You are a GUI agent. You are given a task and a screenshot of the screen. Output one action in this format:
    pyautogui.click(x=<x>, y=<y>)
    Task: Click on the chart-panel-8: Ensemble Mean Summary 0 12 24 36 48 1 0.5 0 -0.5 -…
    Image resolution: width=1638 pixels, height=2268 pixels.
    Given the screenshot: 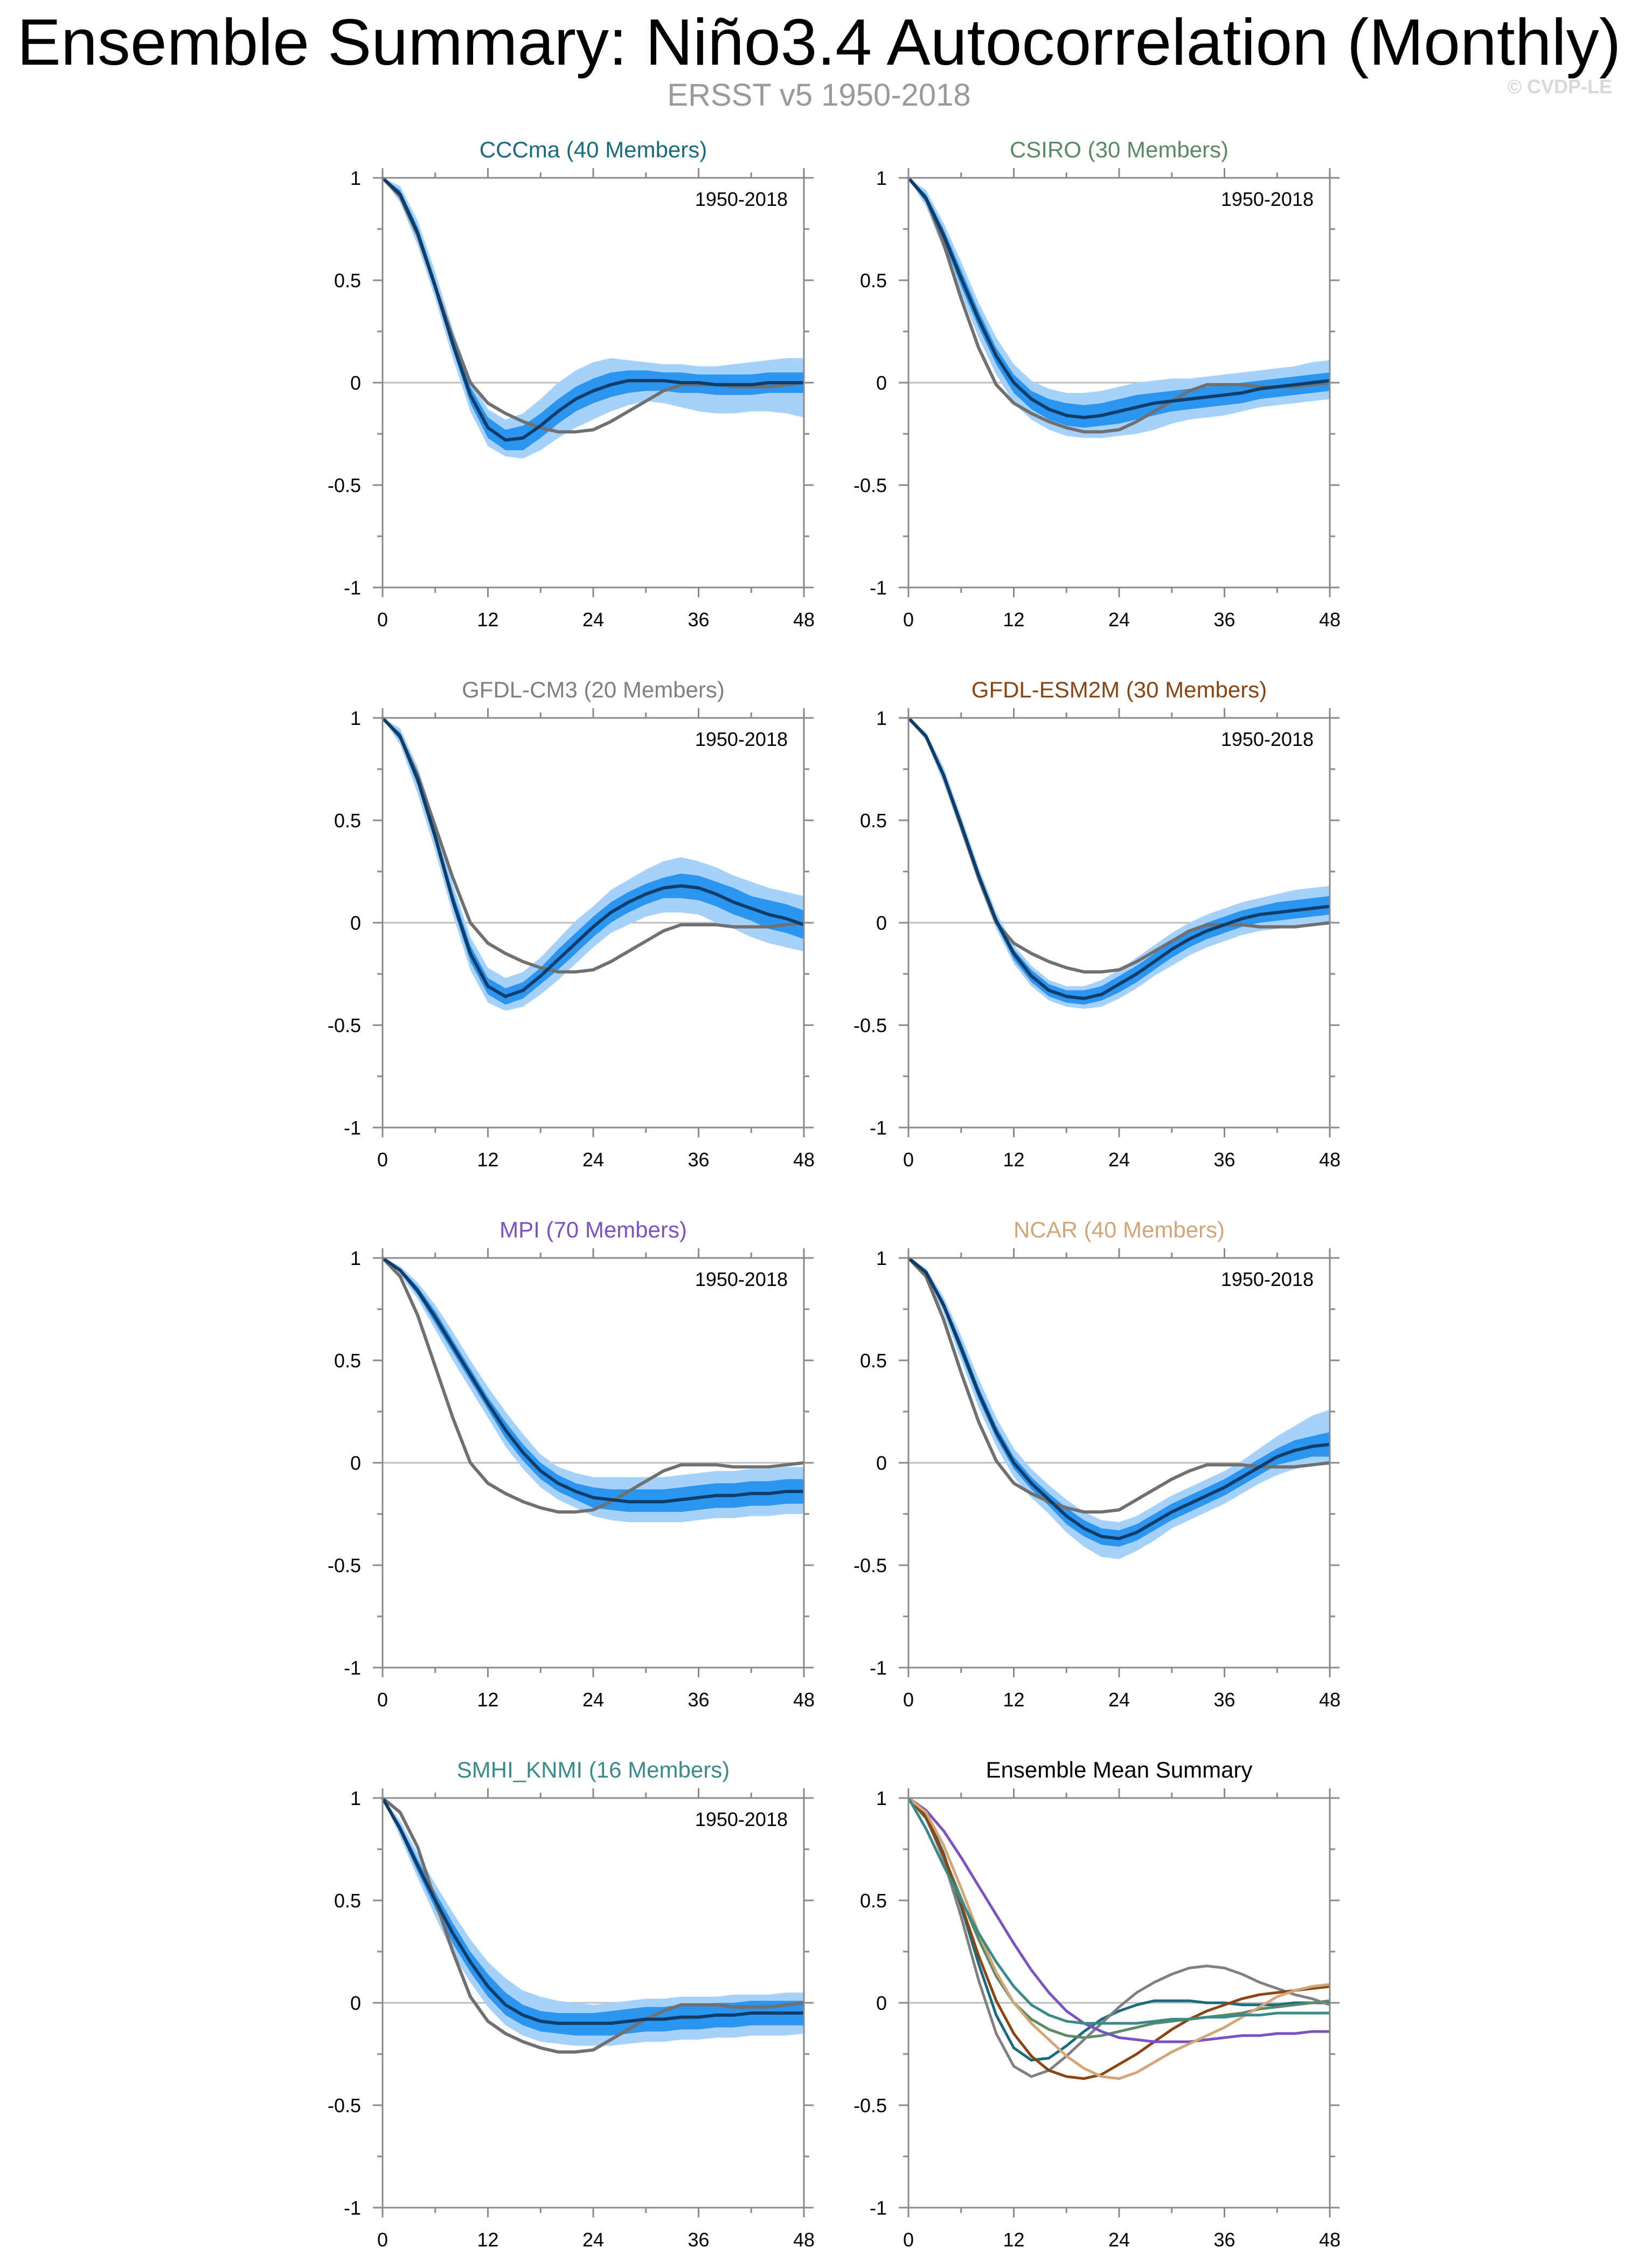 What is the action you would take?
    pyautogui.click(x=1097, y=2004)
    